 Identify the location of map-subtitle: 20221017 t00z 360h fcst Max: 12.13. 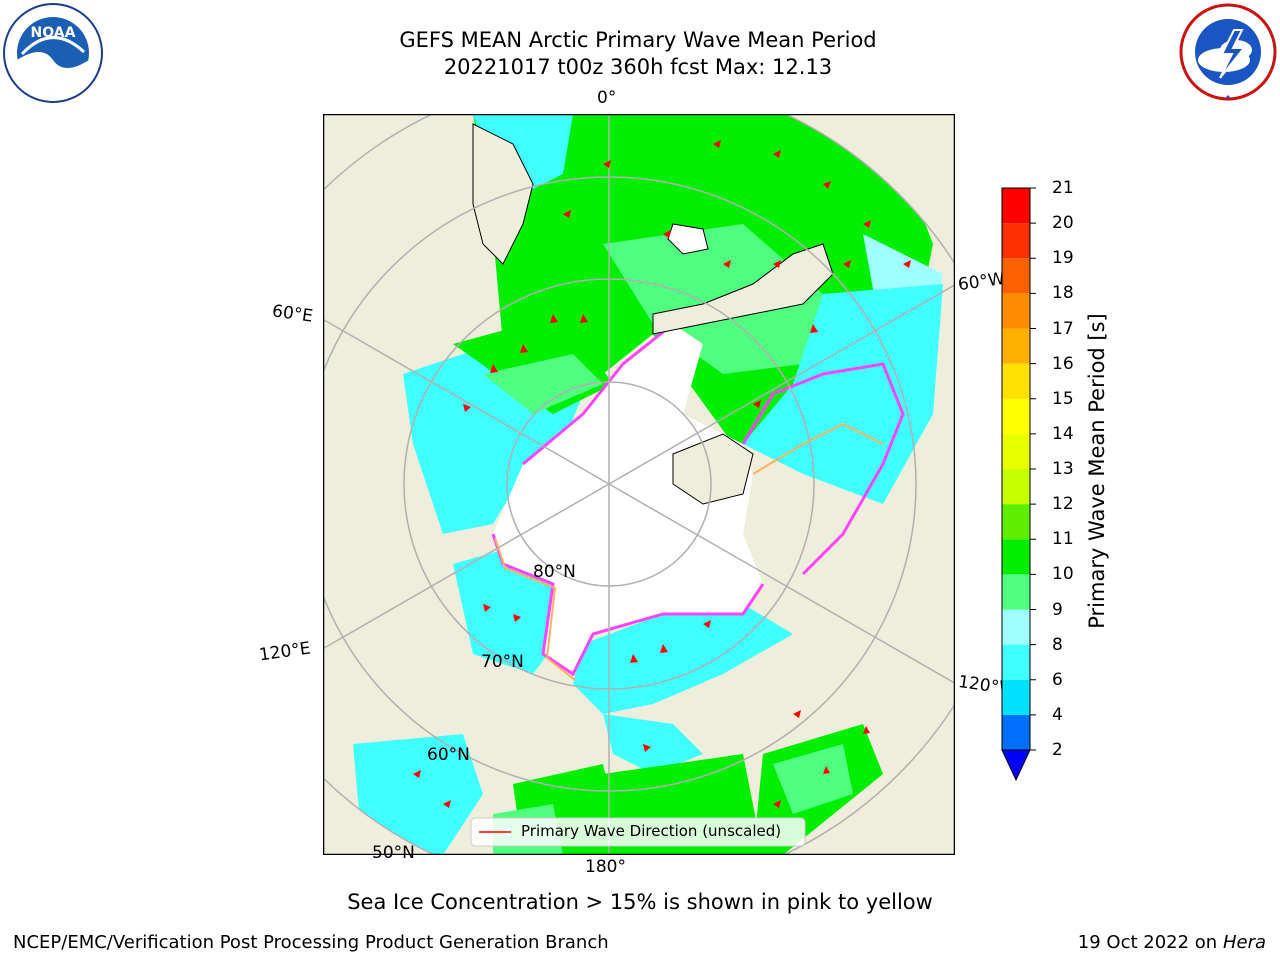
(638, 67).